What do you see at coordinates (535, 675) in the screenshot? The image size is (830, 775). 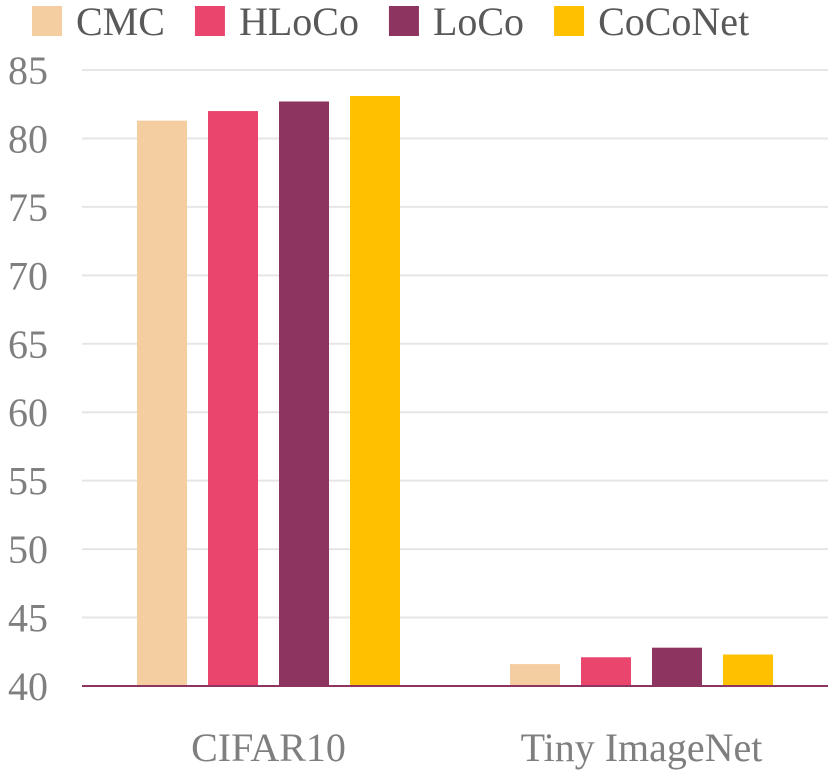 I see `bar-cmc-tiny-imagenet` at bounding box center [535, 675].